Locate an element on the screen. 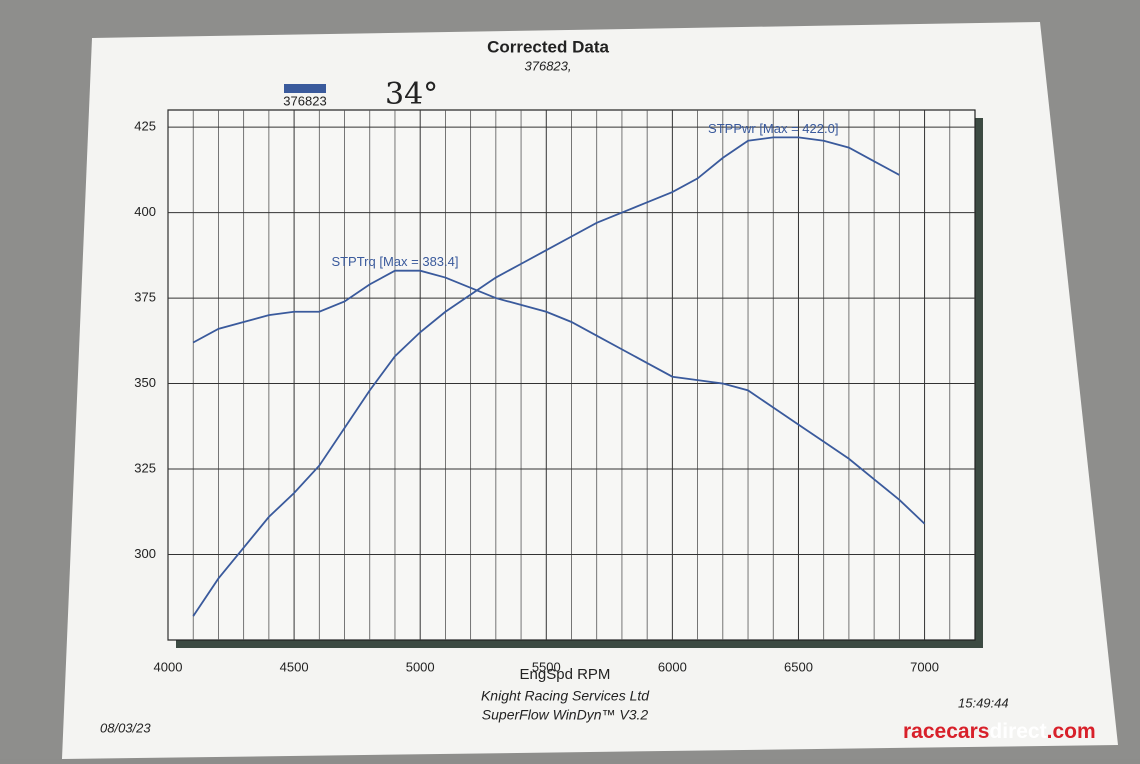 This screenshot has width=1140, height=764. x-tick-label: 5000 is located at coordinates (420, 666).